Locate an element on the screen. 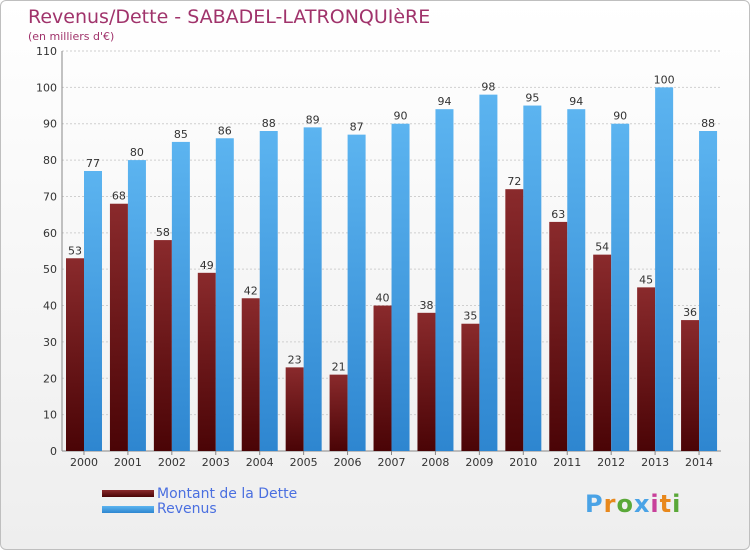  data-label-dette: 49 is located at coordinates (207, 265).